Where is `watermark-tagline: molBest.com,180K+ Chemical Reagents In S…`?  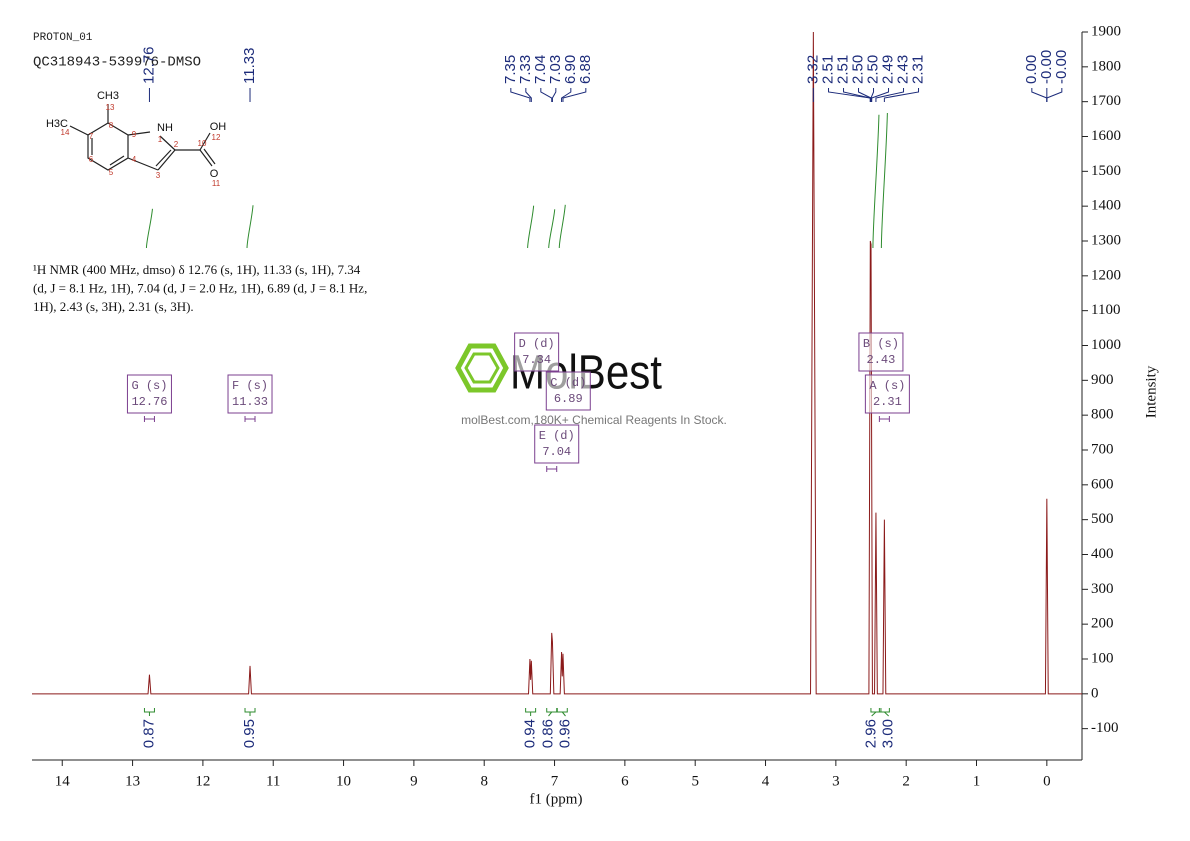
watermark-tagline: molBest.com,180K+ Chemical Reagents In S… is located at coordinates (594, 420).